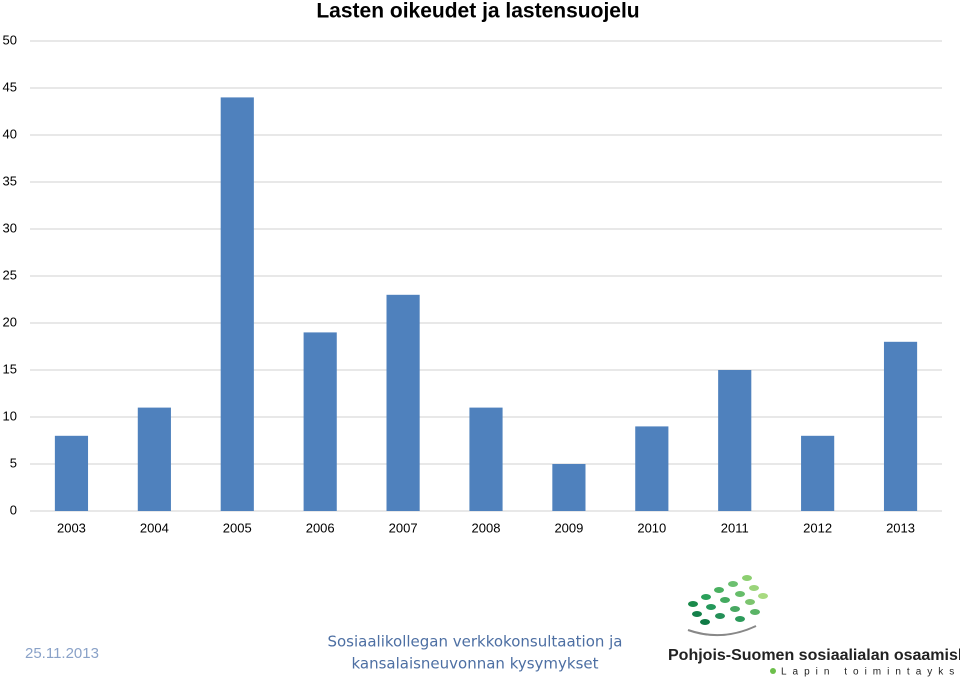  What do you see at coordinates (10, 133) in the screenshot?
I see `y-tick-label: 40` at bounding box center [10, 133].